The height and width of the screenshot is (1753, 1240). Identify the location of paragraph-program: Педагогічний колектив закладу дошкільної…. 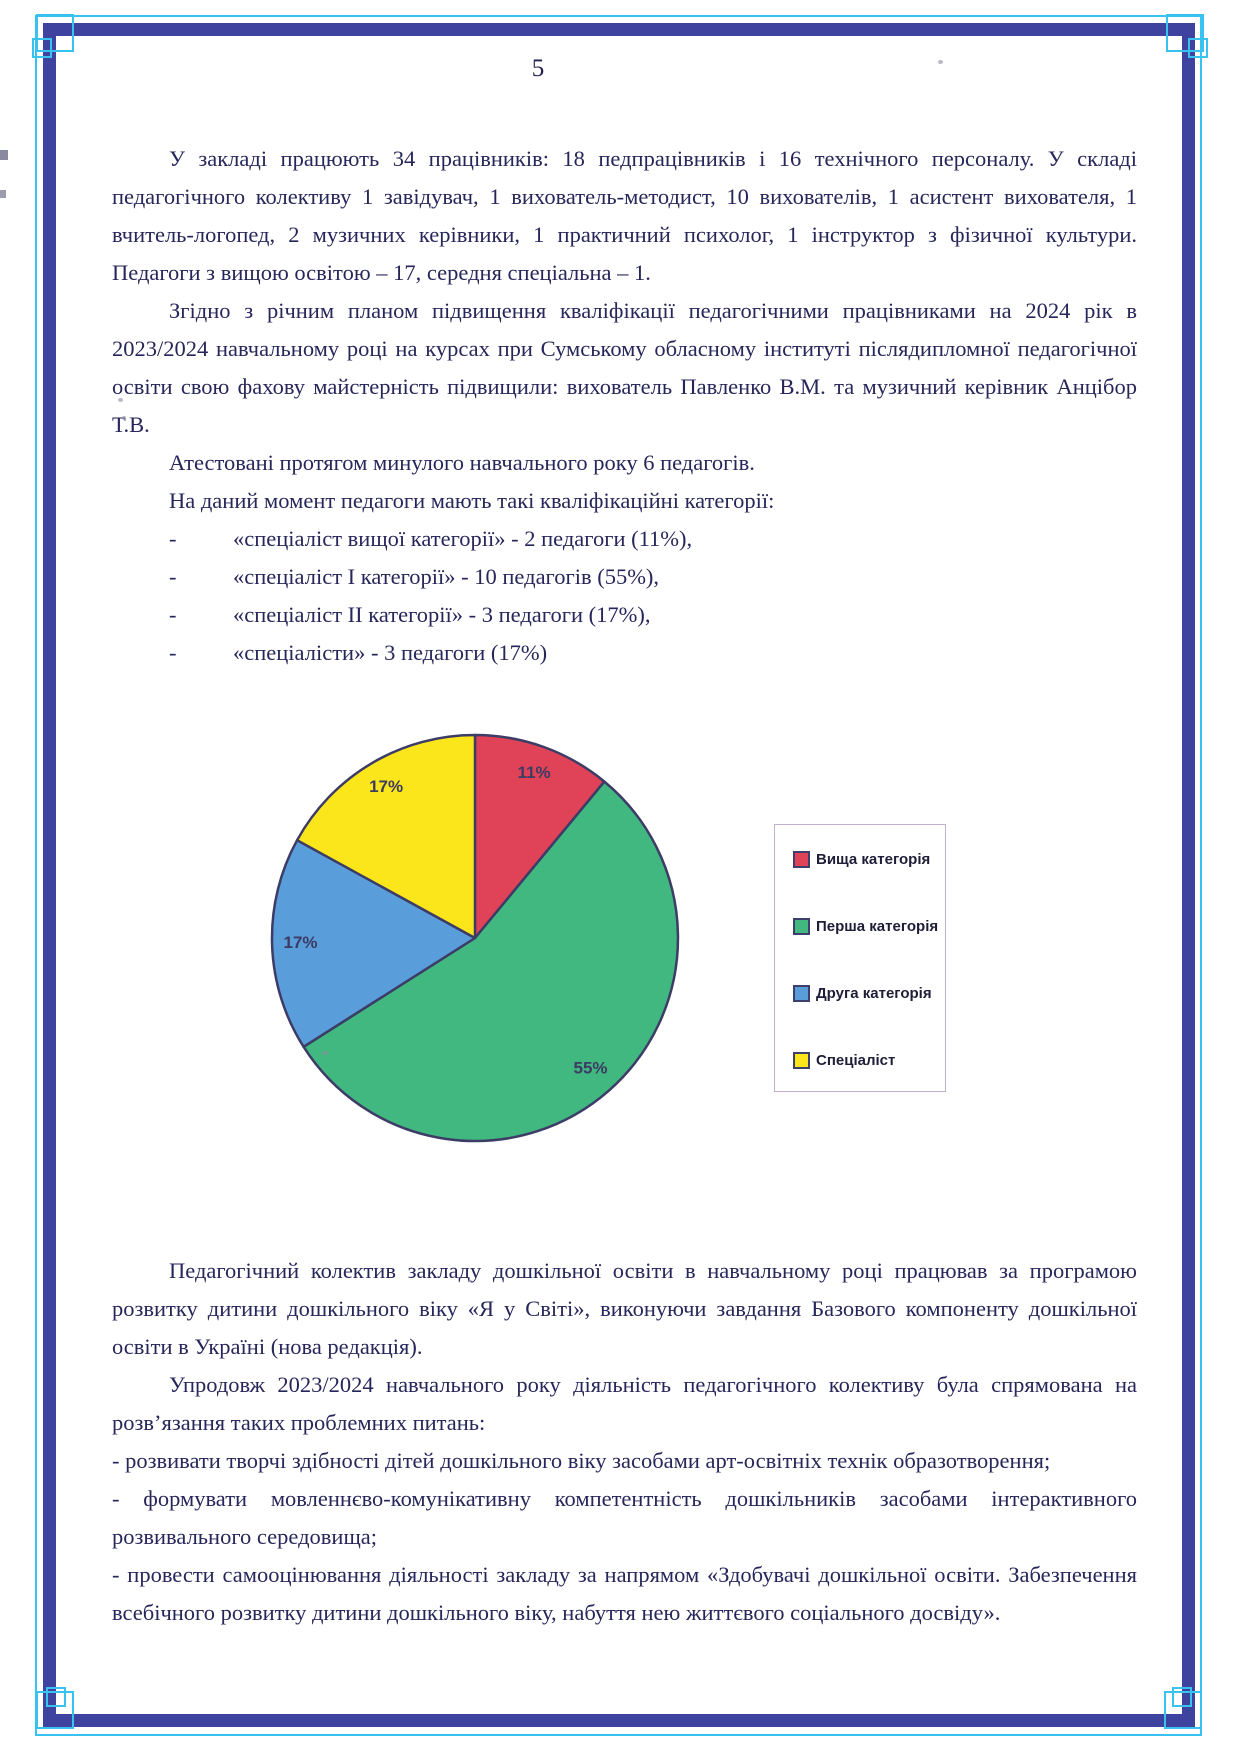
(624, 1308).